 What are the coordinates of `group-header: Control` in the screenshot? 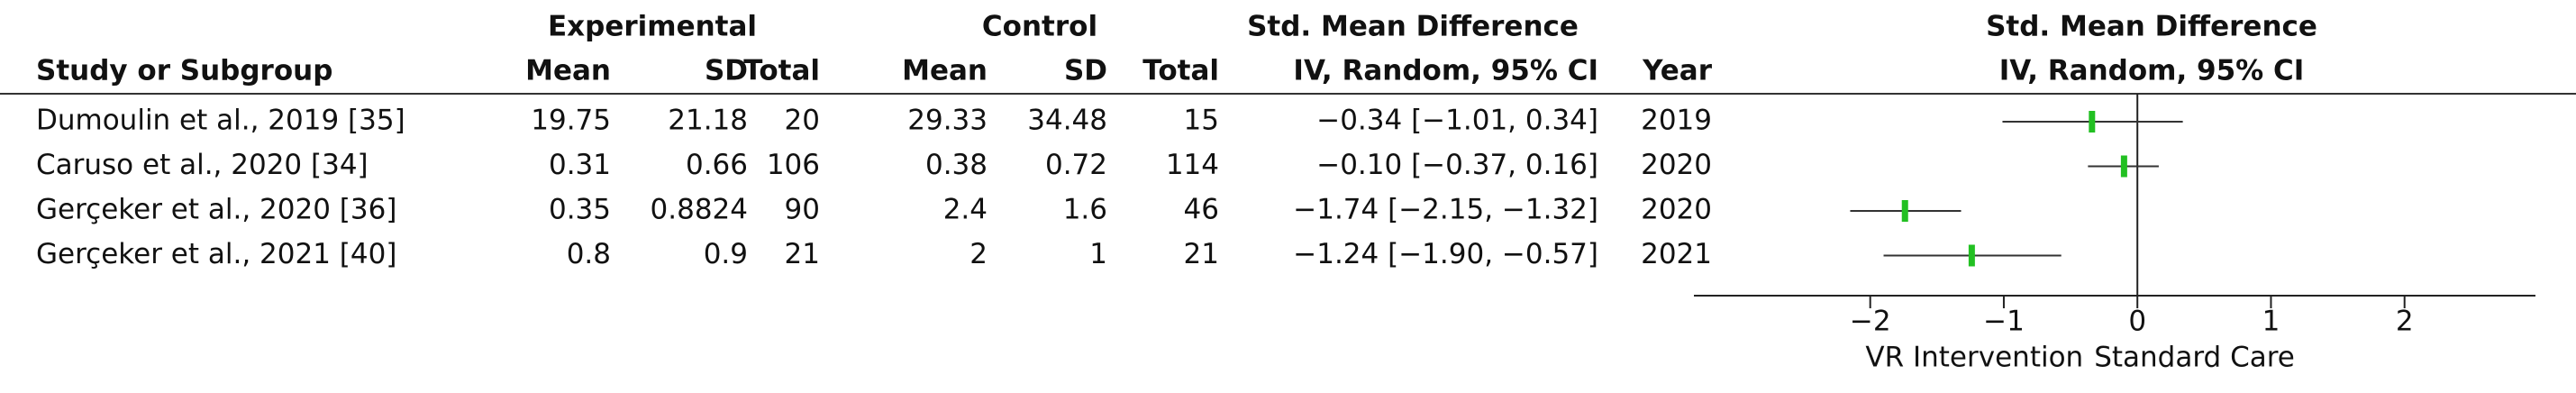 It's located at (1039, 27).